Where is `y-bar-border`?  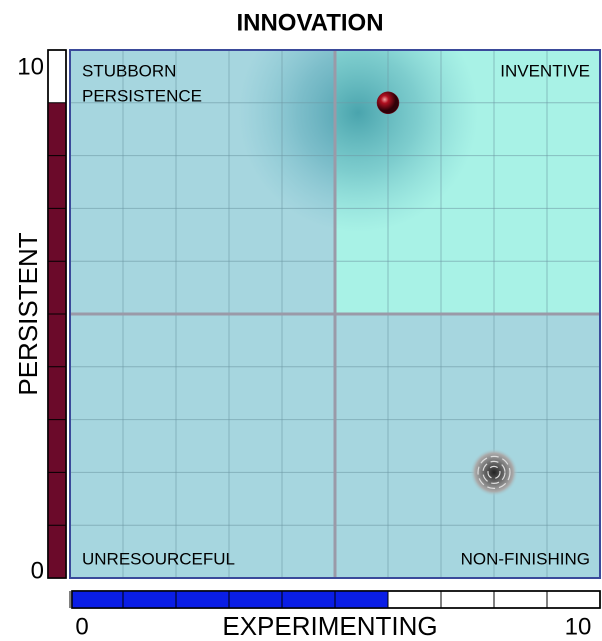 y-bar-border is located at coordinates (57, 314).